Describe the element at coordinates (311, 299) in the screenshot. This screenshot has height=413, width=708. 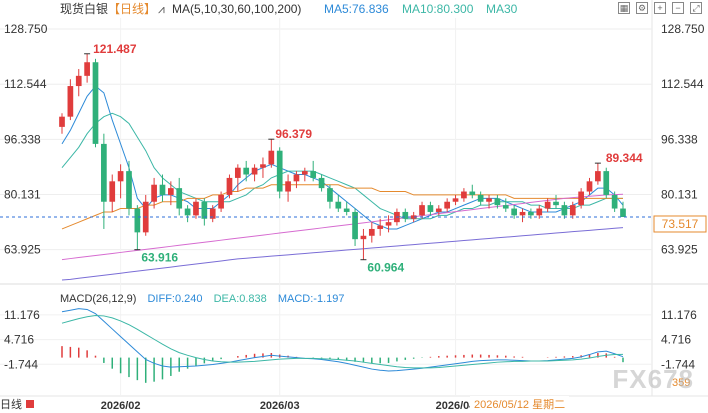
I see `macd-macd-value: MACD:-1.197` at that location.